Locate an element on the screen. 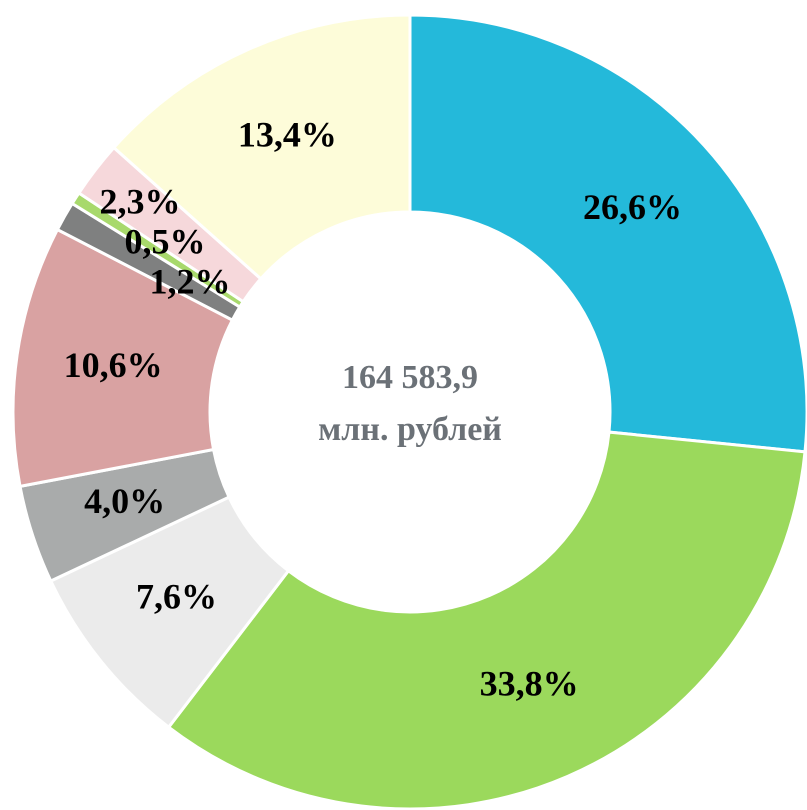  value-label: 13,4% is located at coordinates (287, 134).